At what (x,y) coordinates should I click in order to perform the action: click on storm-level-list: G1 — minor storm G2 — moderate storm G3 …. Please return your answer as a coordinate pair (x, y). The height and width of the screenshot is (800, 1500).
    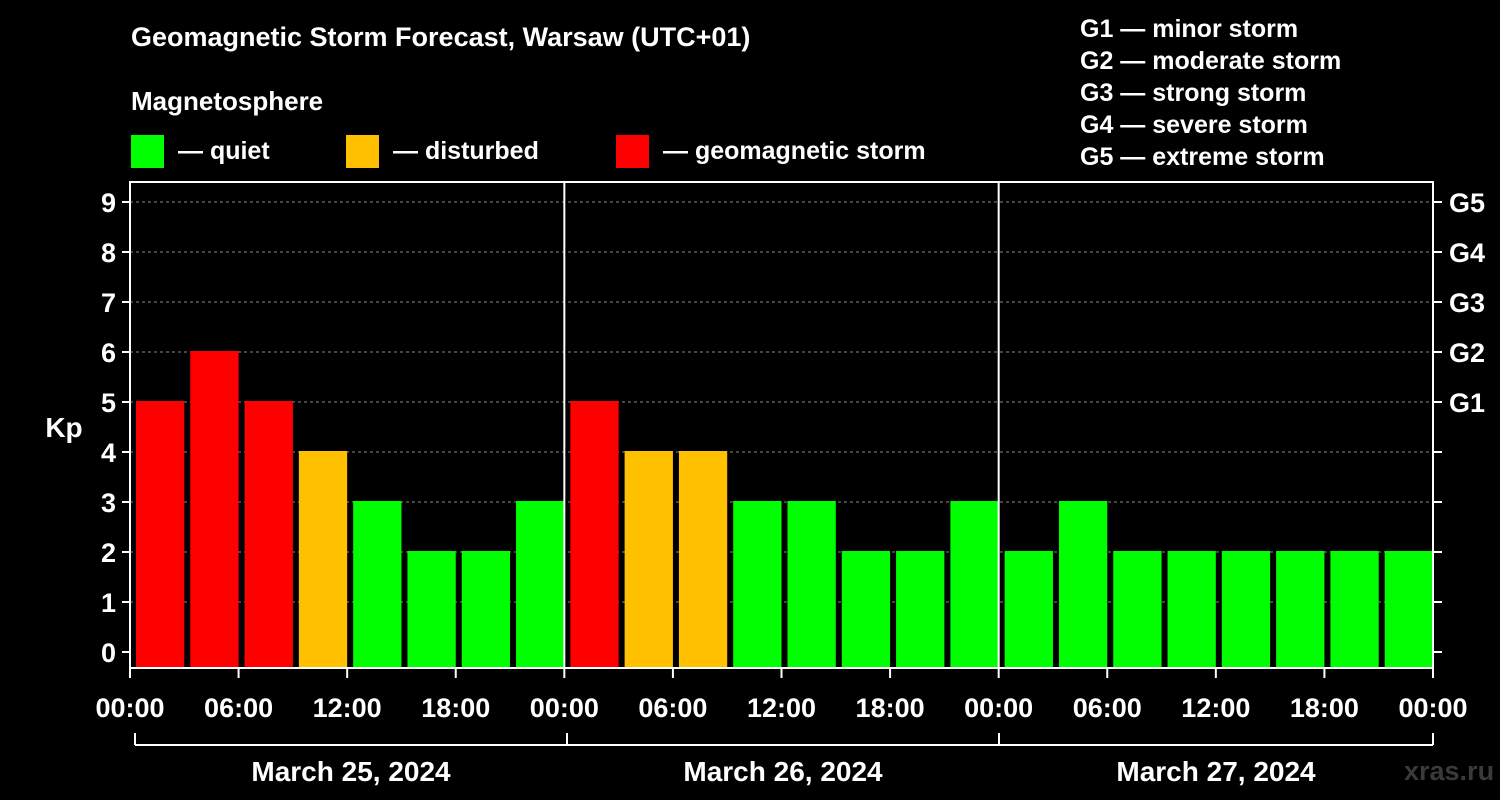
    Looking at the image, I should click on (1210, 93).